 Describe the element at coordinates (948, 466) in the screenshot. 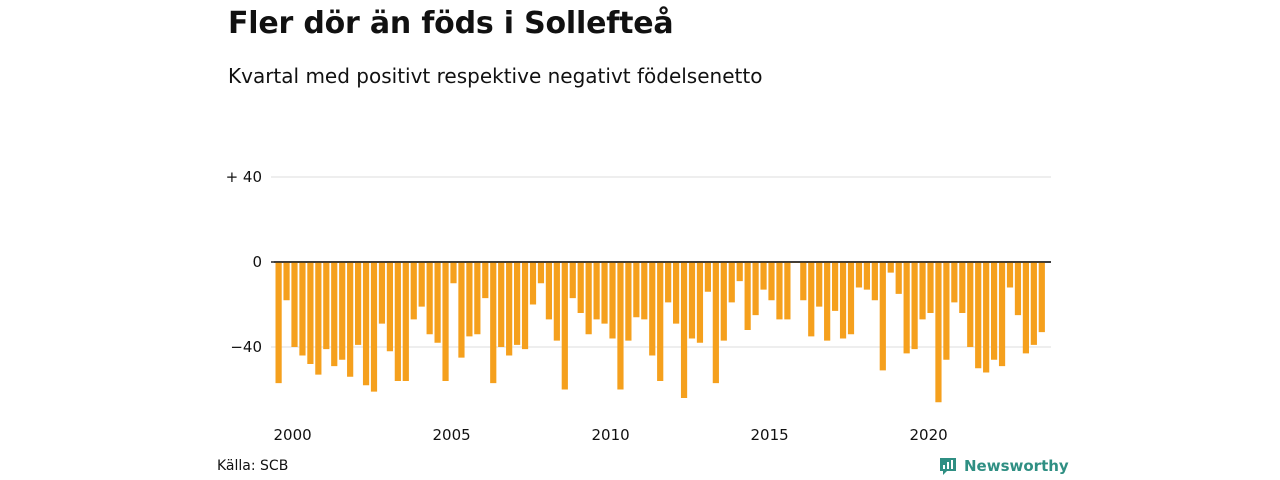

I see `newsworthy-icon` at that location.